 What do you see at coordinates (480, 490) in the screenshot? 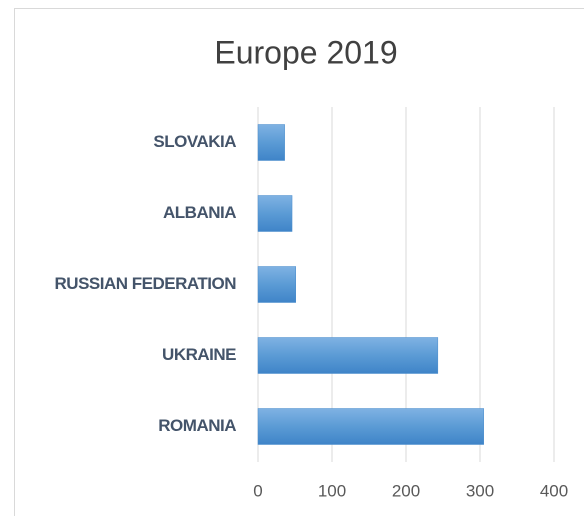
I see `x-tick-label: 300` at bounding box center [480, 490].